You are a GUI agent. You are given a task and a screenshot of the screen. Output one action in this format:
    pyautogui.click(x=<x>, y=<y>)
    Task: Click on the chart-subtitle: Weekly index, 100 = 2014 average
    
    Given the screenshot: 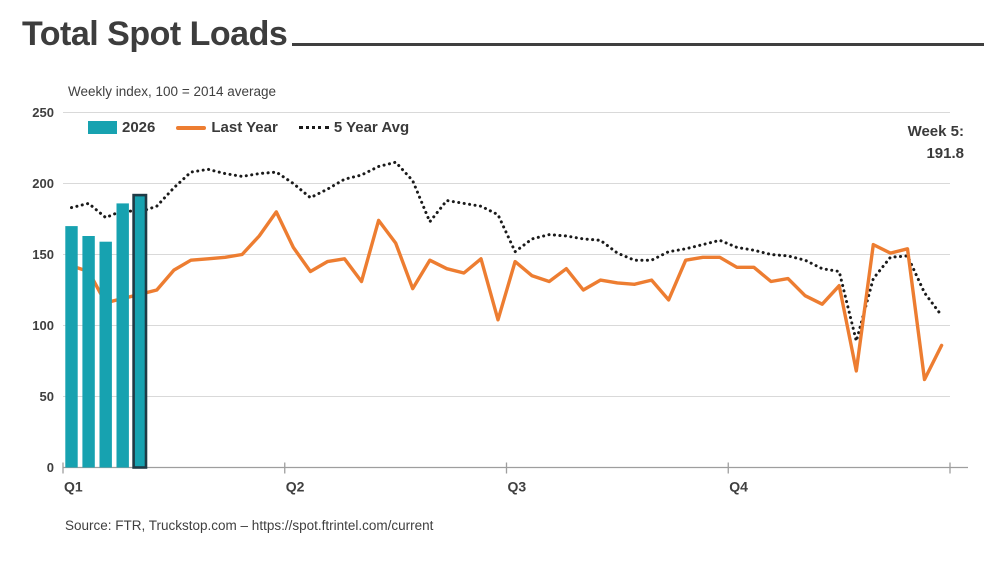 What is the action you would take?
    pyautogui.click(x=172, y=91)
    